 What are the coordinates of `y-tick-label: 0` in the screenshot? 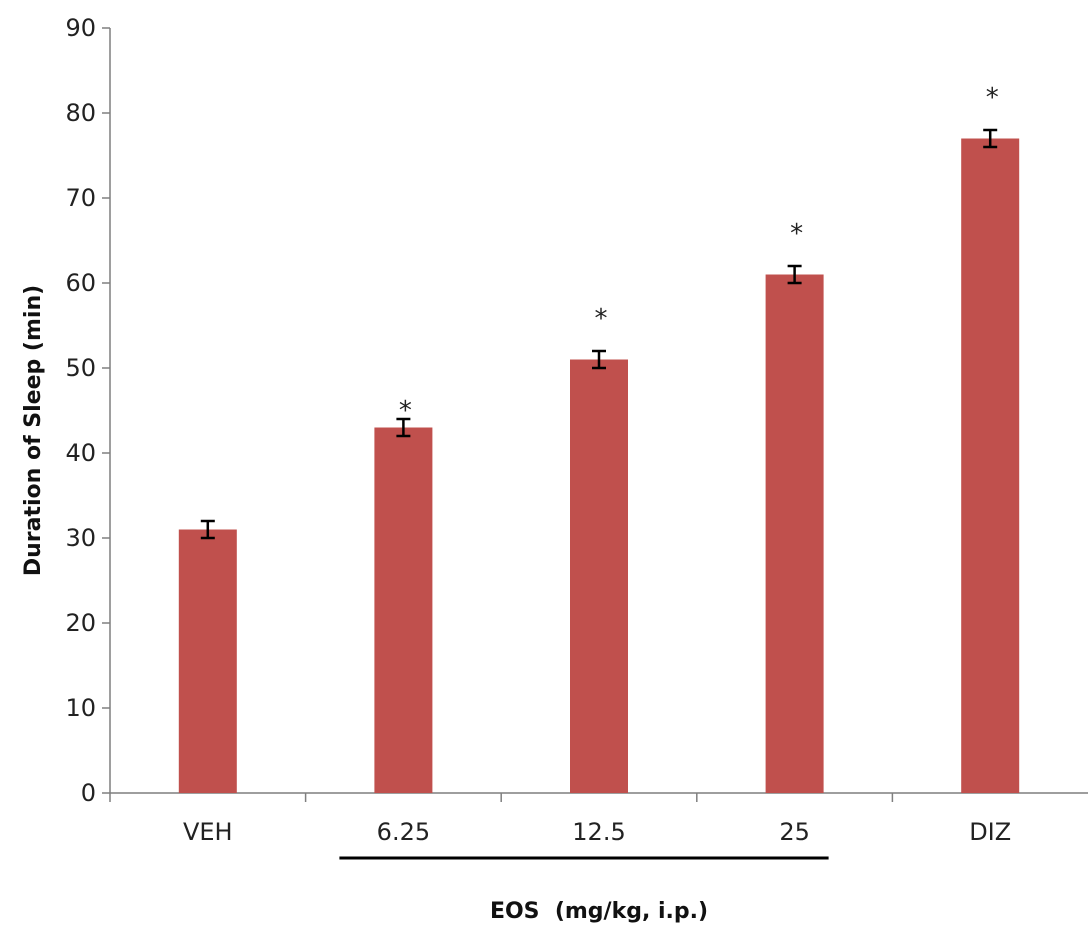 It's located at (88, 793).